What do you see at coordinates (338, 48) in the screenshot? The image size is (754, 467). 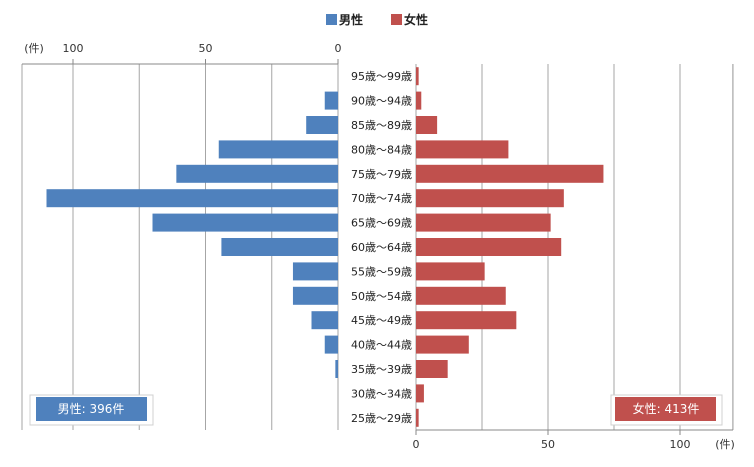 I see `left-axis-tick-label: 0` at bounding box center [338, 48].